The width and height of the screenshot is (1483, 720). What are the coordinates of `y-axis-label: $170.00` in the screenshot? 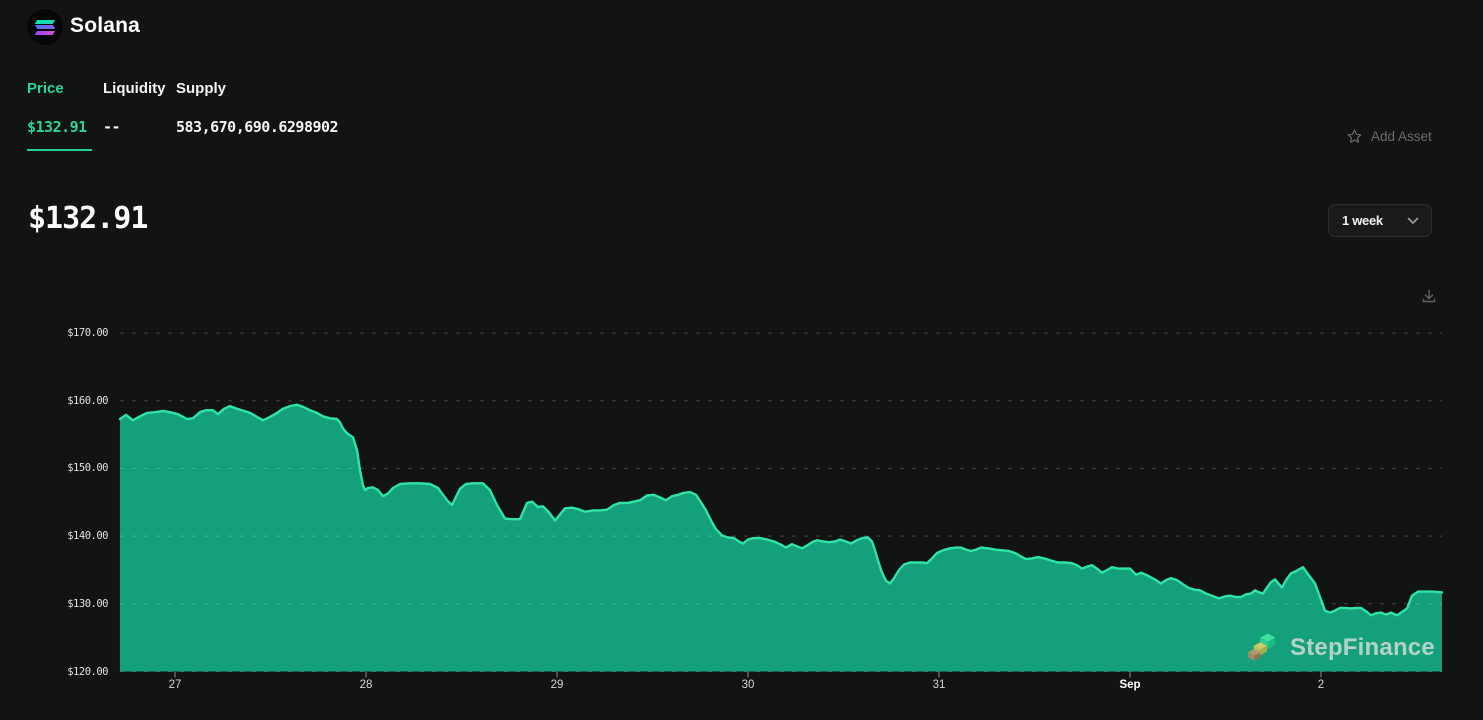 It's located at (87, 333).